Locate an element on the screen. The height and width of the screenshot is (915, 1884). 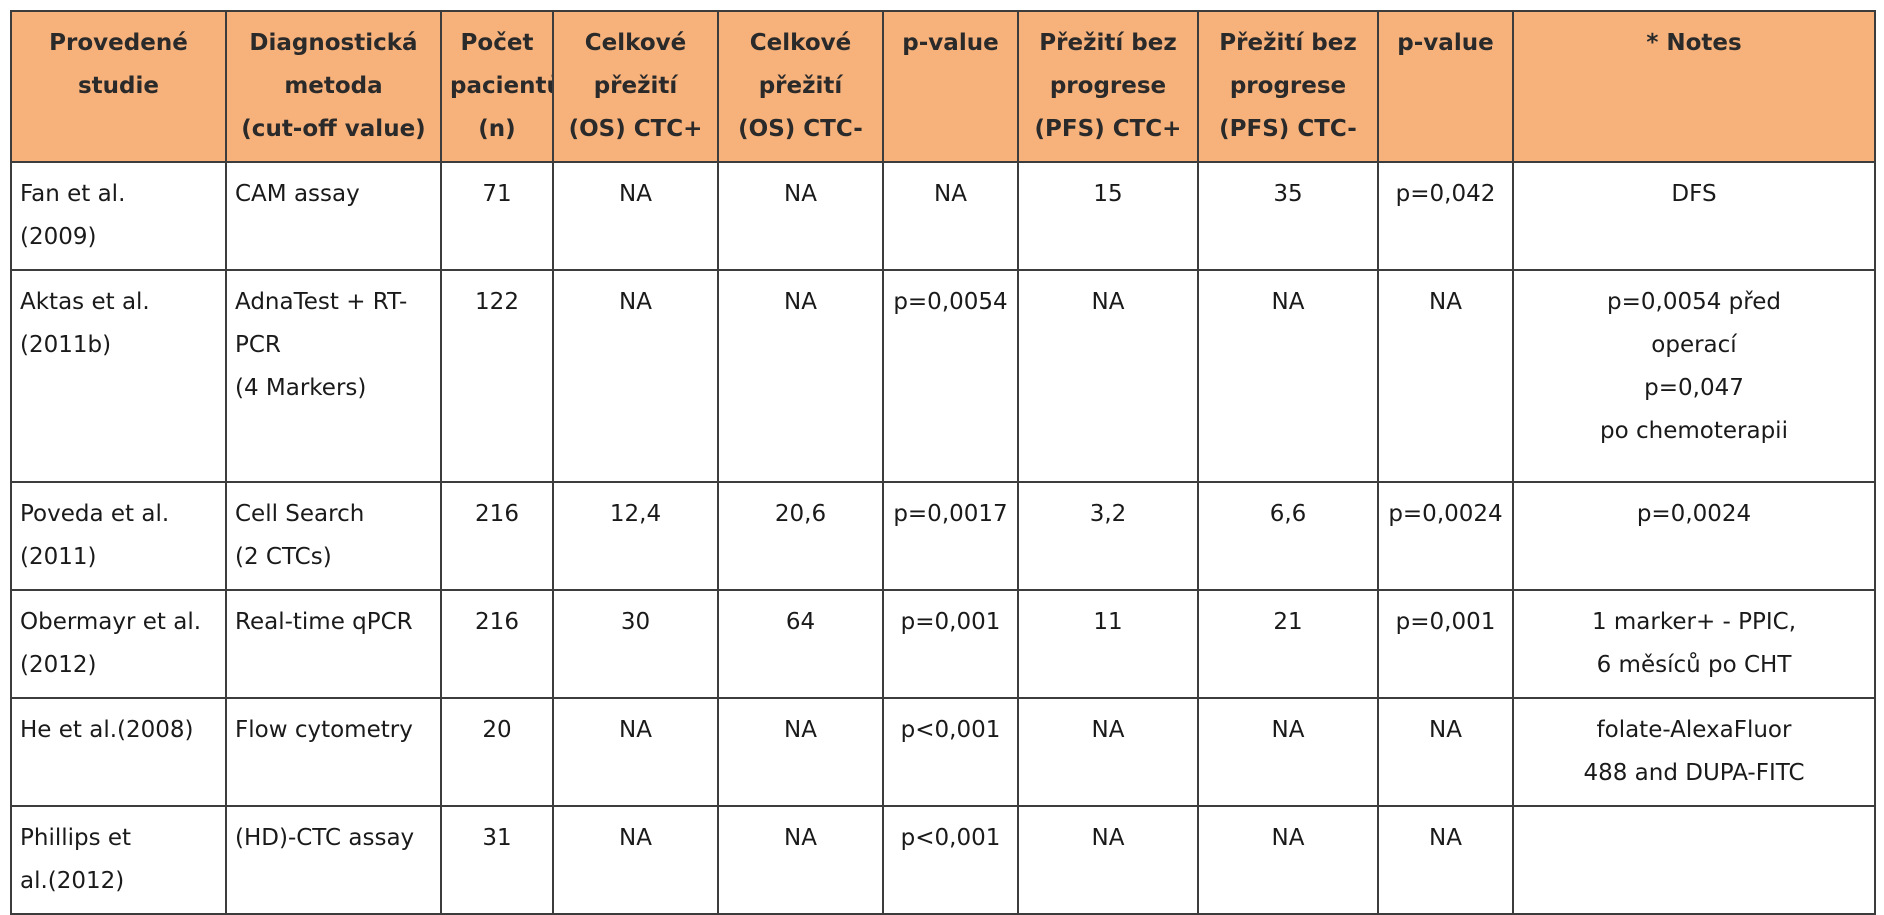
cell-study: Phillips et al.(2012) is located at coordinates (118, 860).